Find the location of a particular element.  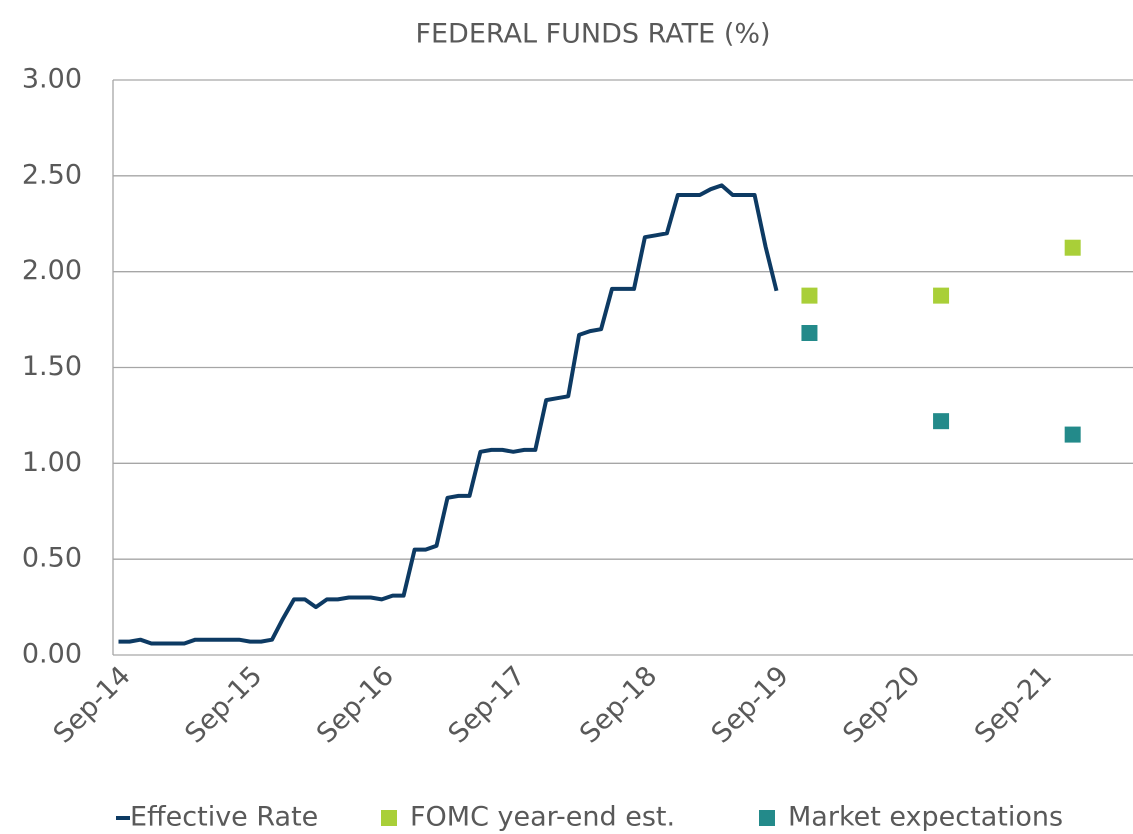

y-tick-label: 0.50 is located at coordinates (52, 558).